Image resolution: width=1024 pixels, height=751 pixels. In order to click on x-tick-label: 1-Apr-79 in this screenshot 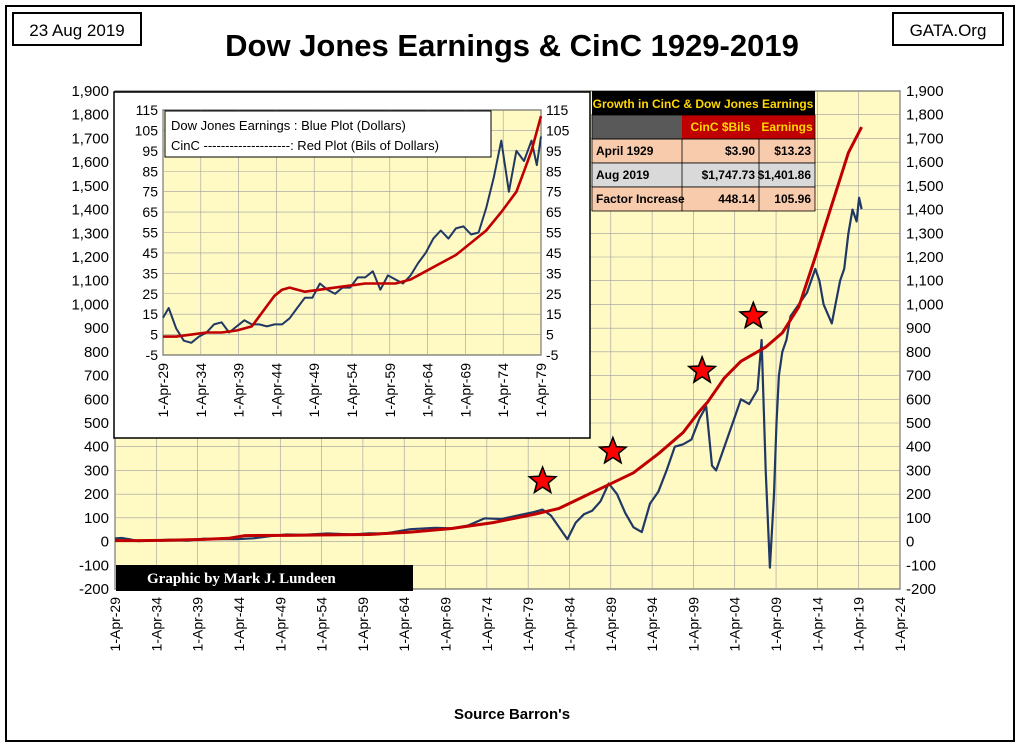, I will do `click(528, 624)`.